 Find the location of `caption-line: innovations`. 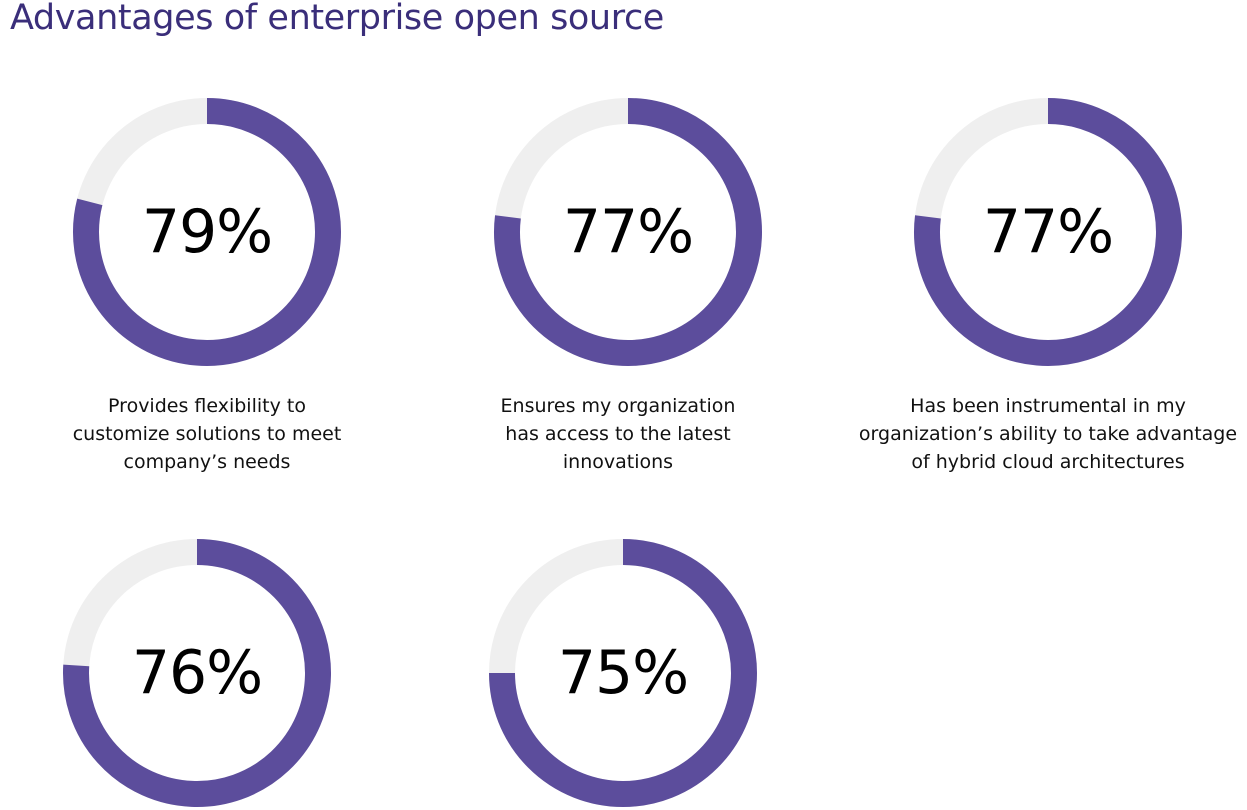

caption-line: innovations is located at coordinates (618, 462).